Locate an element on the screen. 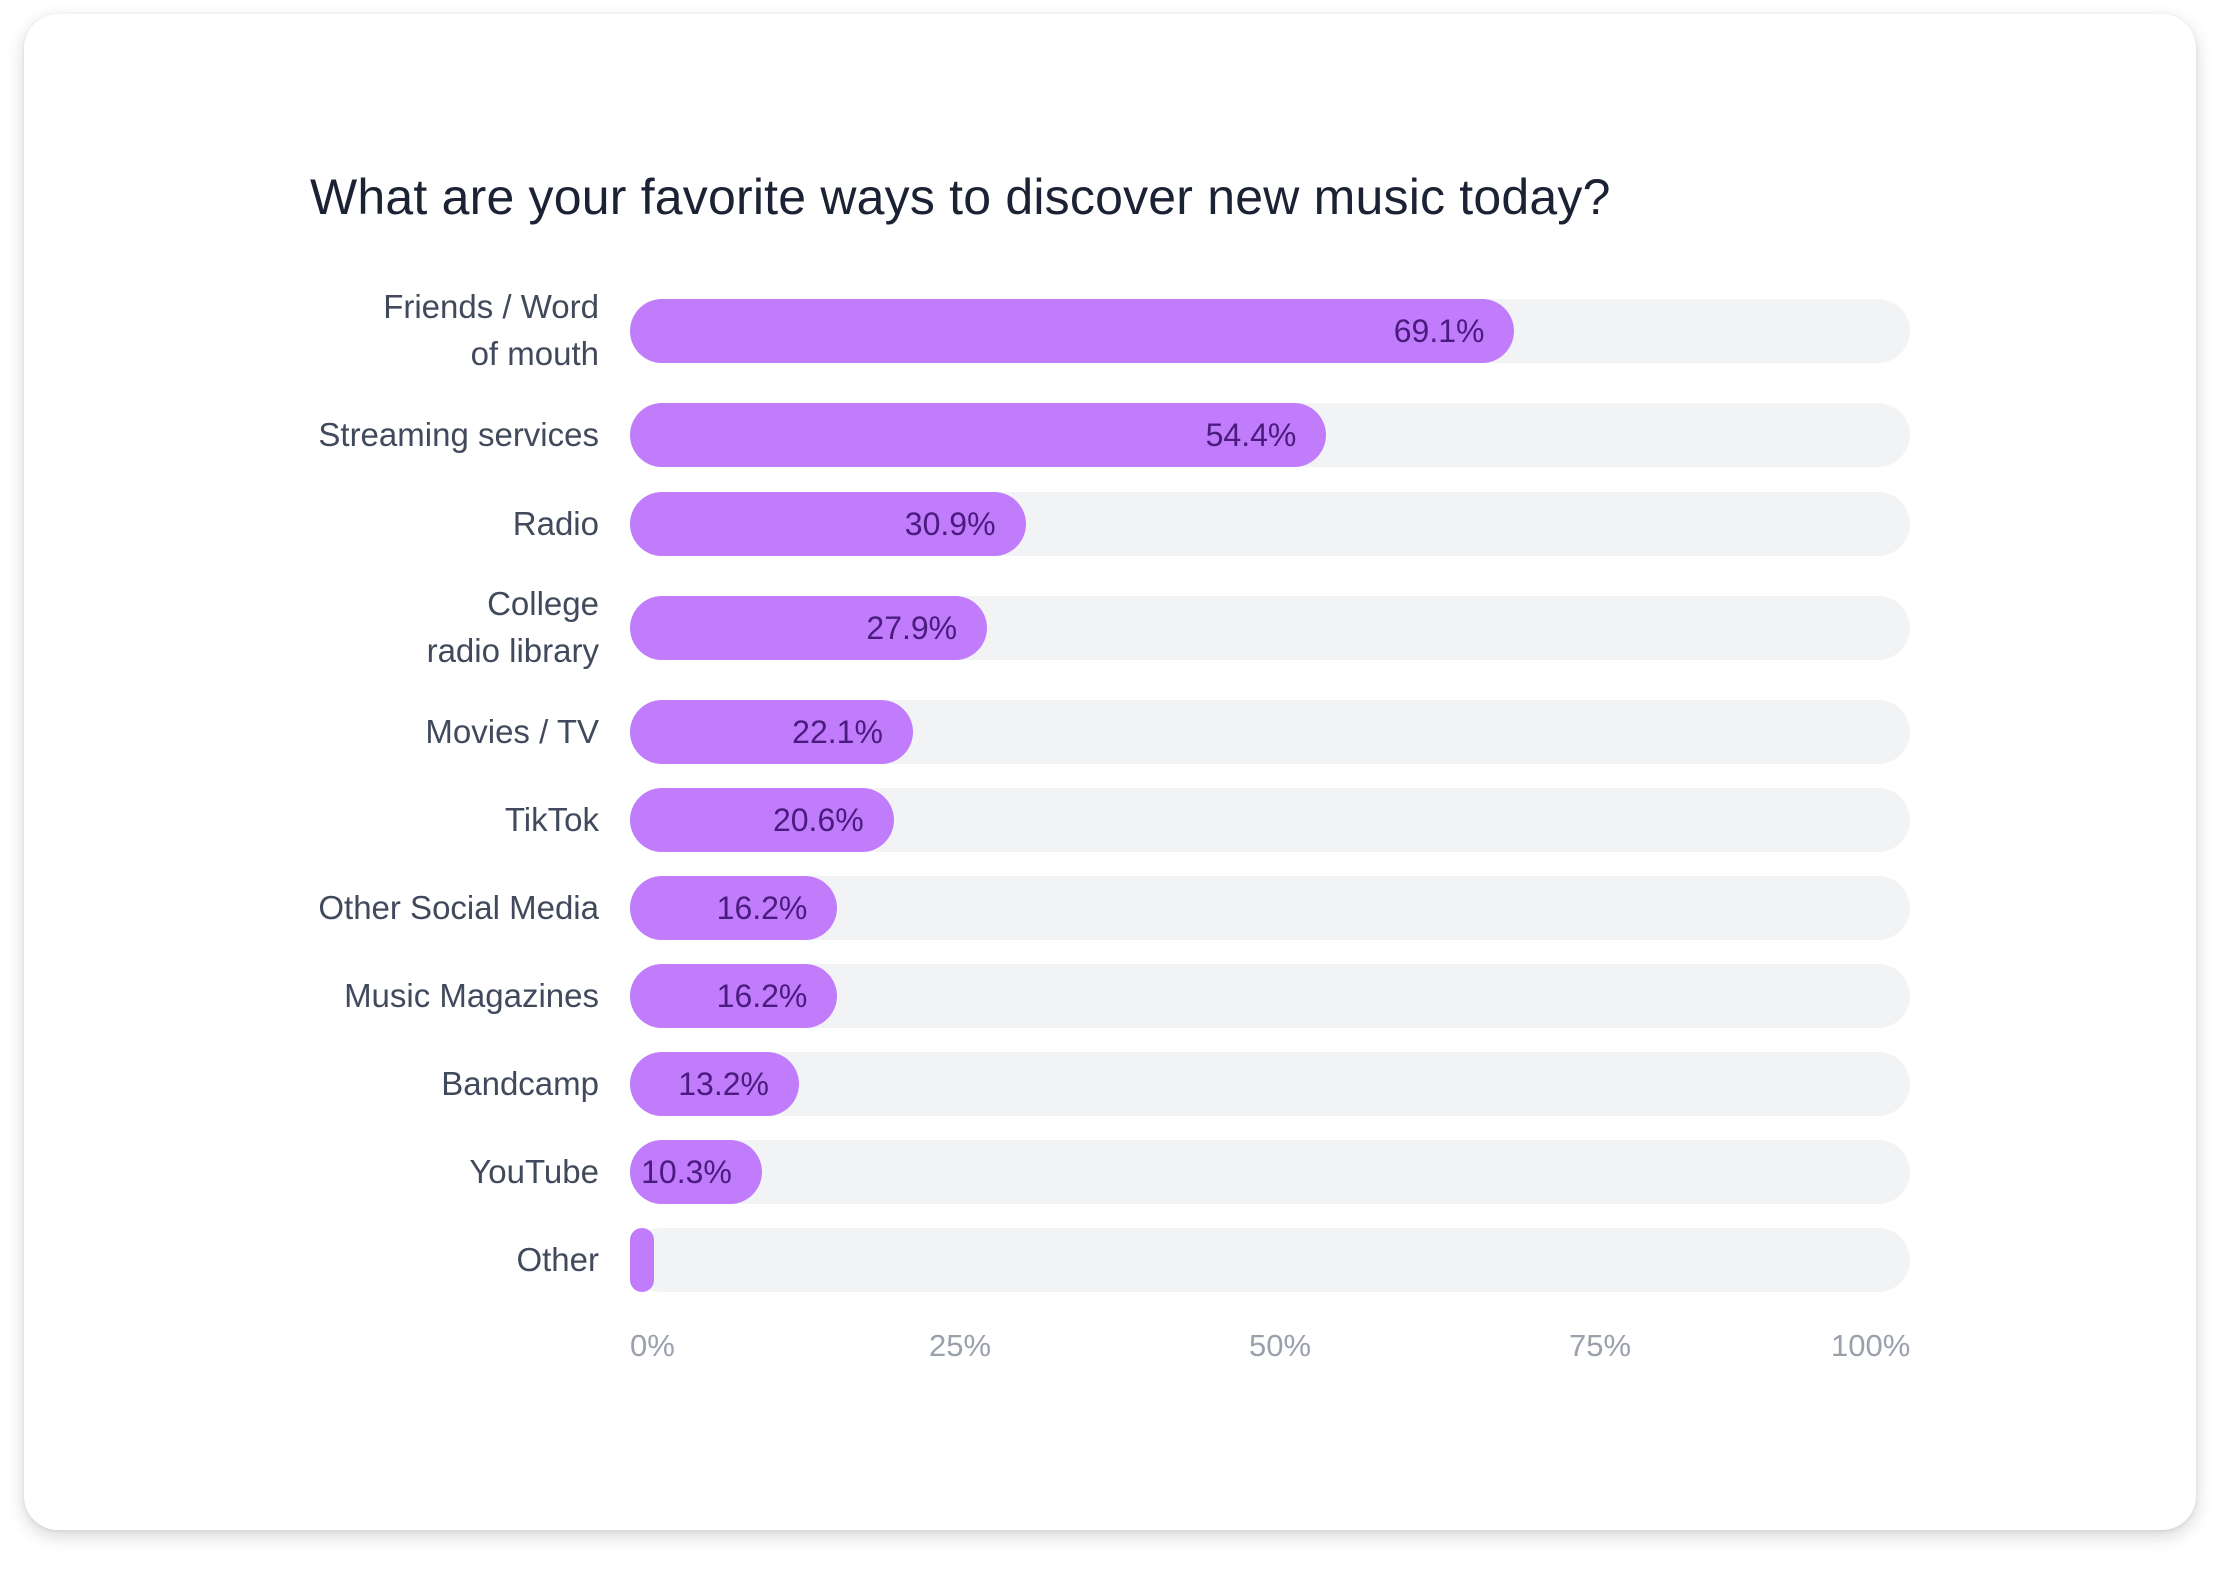 The image size is (2220, 1576). category-label: Streaming services is located at coordinates (419, 434).